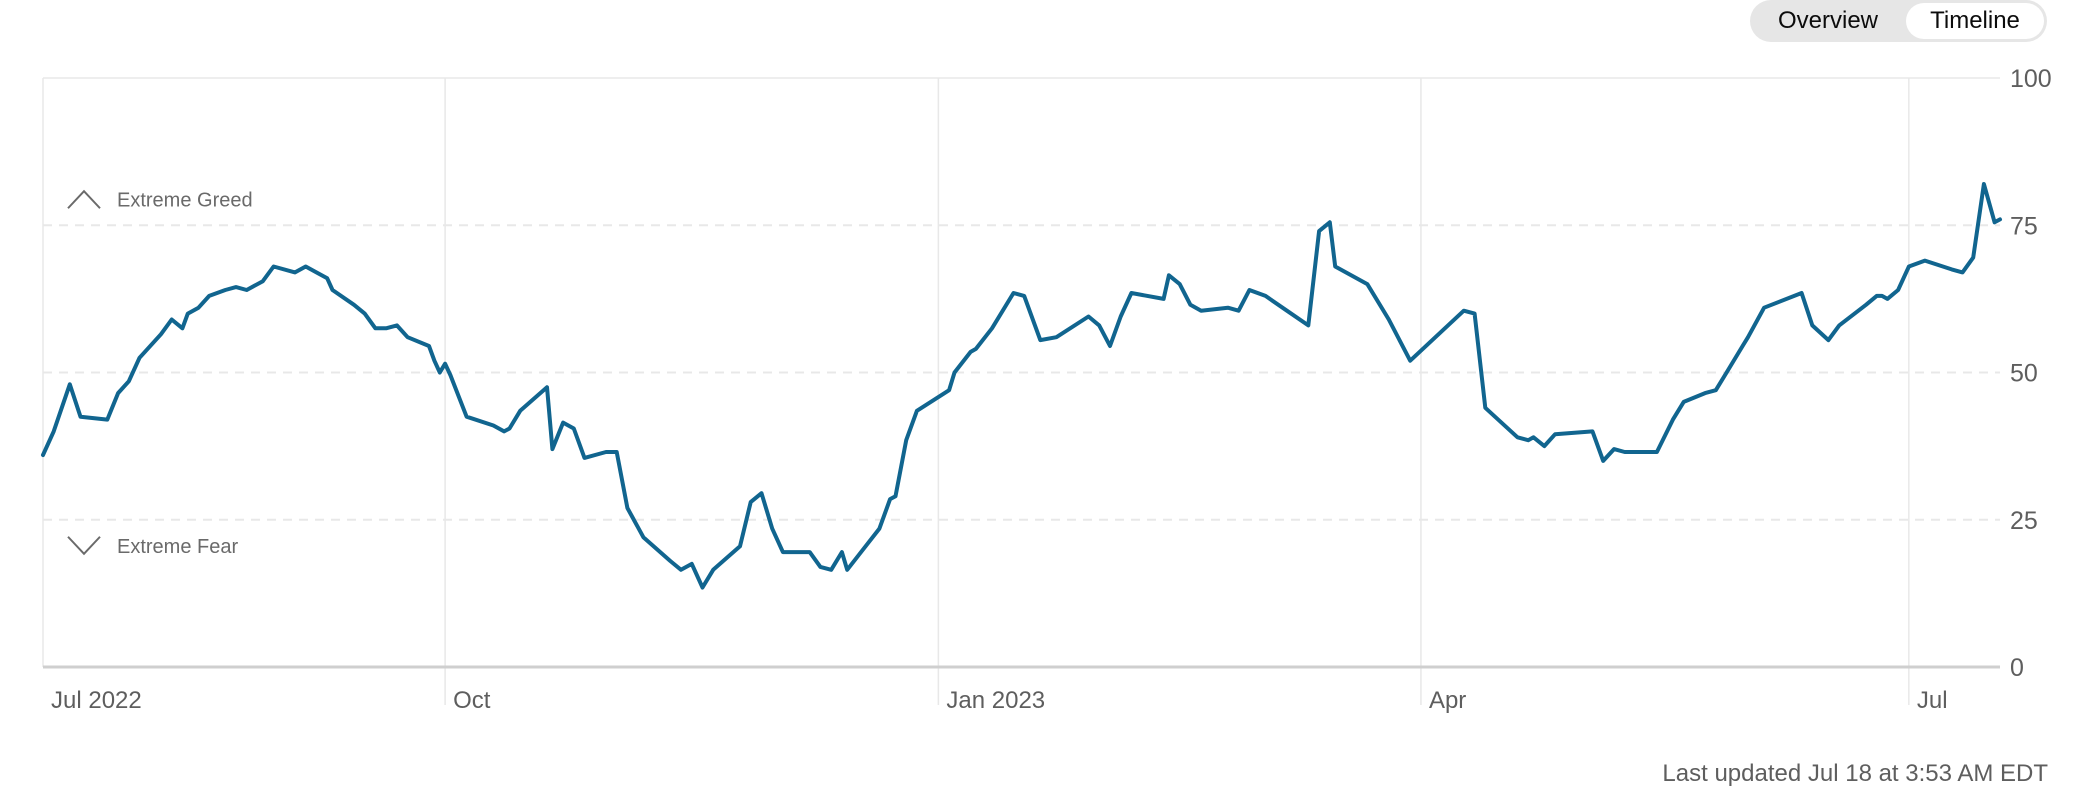  Describe the element at coordinates (1898, 21) in the screenshot. I see `view-toggle: Overview Timeline` at that location.